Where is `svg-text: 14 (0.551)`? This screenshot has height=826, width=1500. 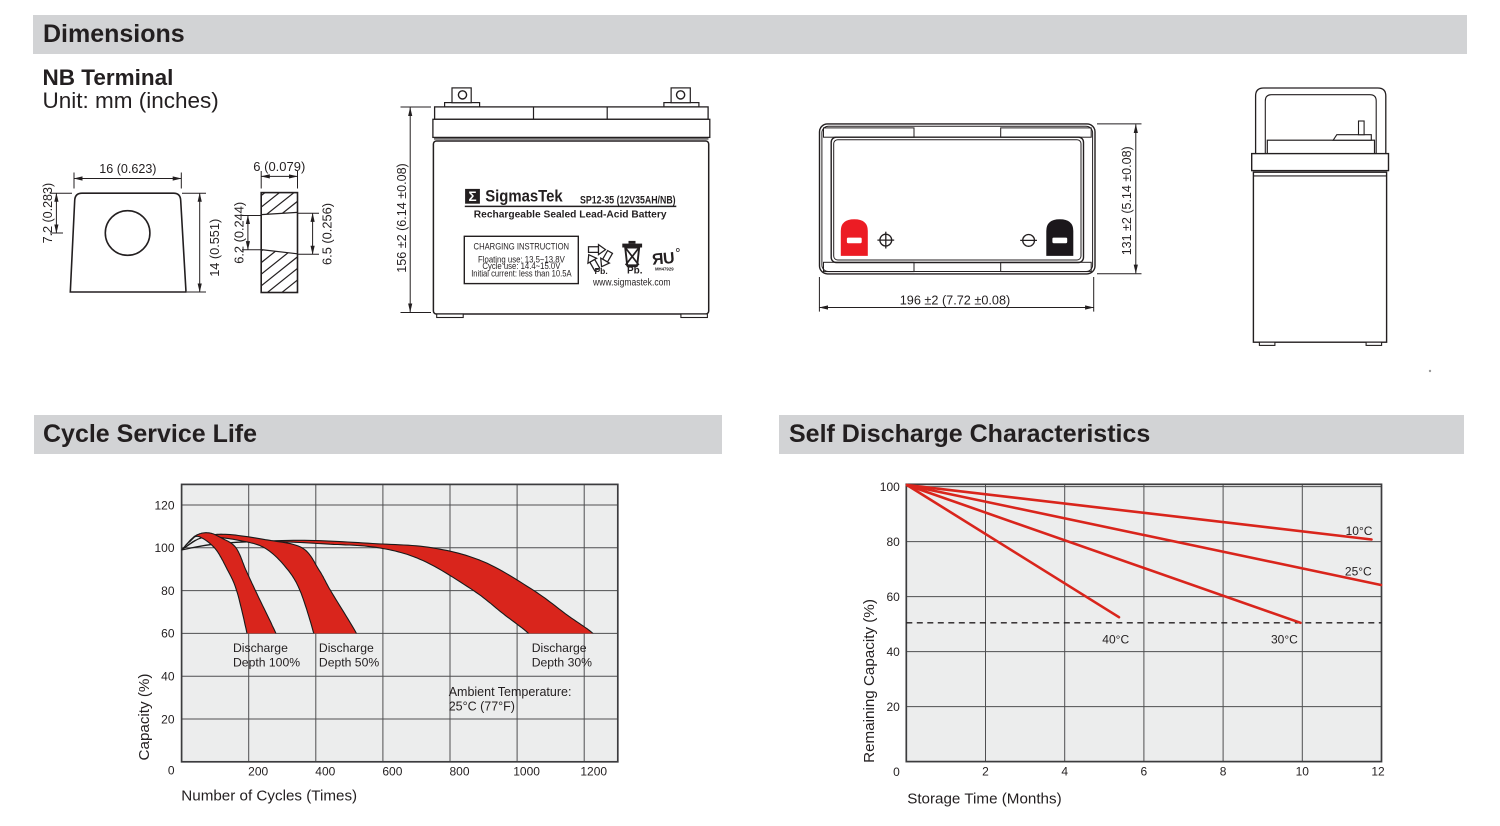 svg-text: 14 (0.551) is located at coordinates (214, 248).